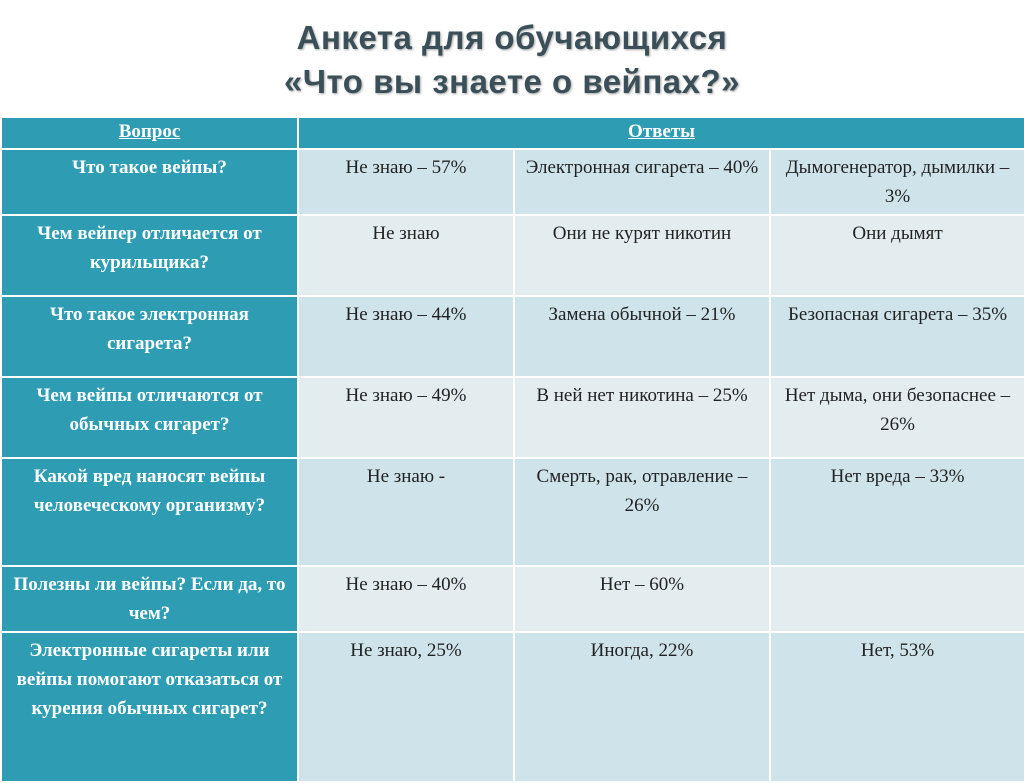 The image size is (1024, 783). Describe the element at coordinates (149, 599) in the screenshot. I see `question-cell: Полезны ли вейпы? Если да, то чем?` at that location.